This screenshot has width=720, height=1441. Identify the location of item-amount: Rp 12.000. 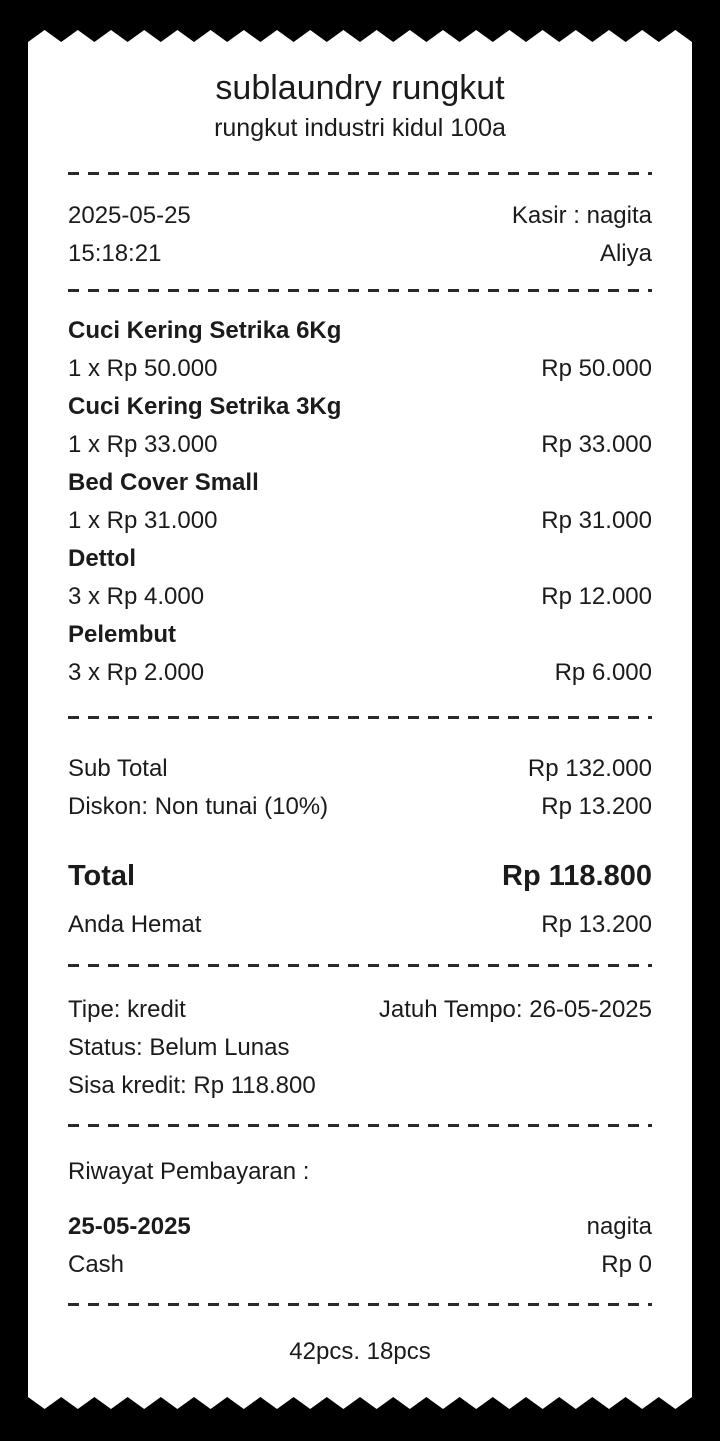
(596, 596).